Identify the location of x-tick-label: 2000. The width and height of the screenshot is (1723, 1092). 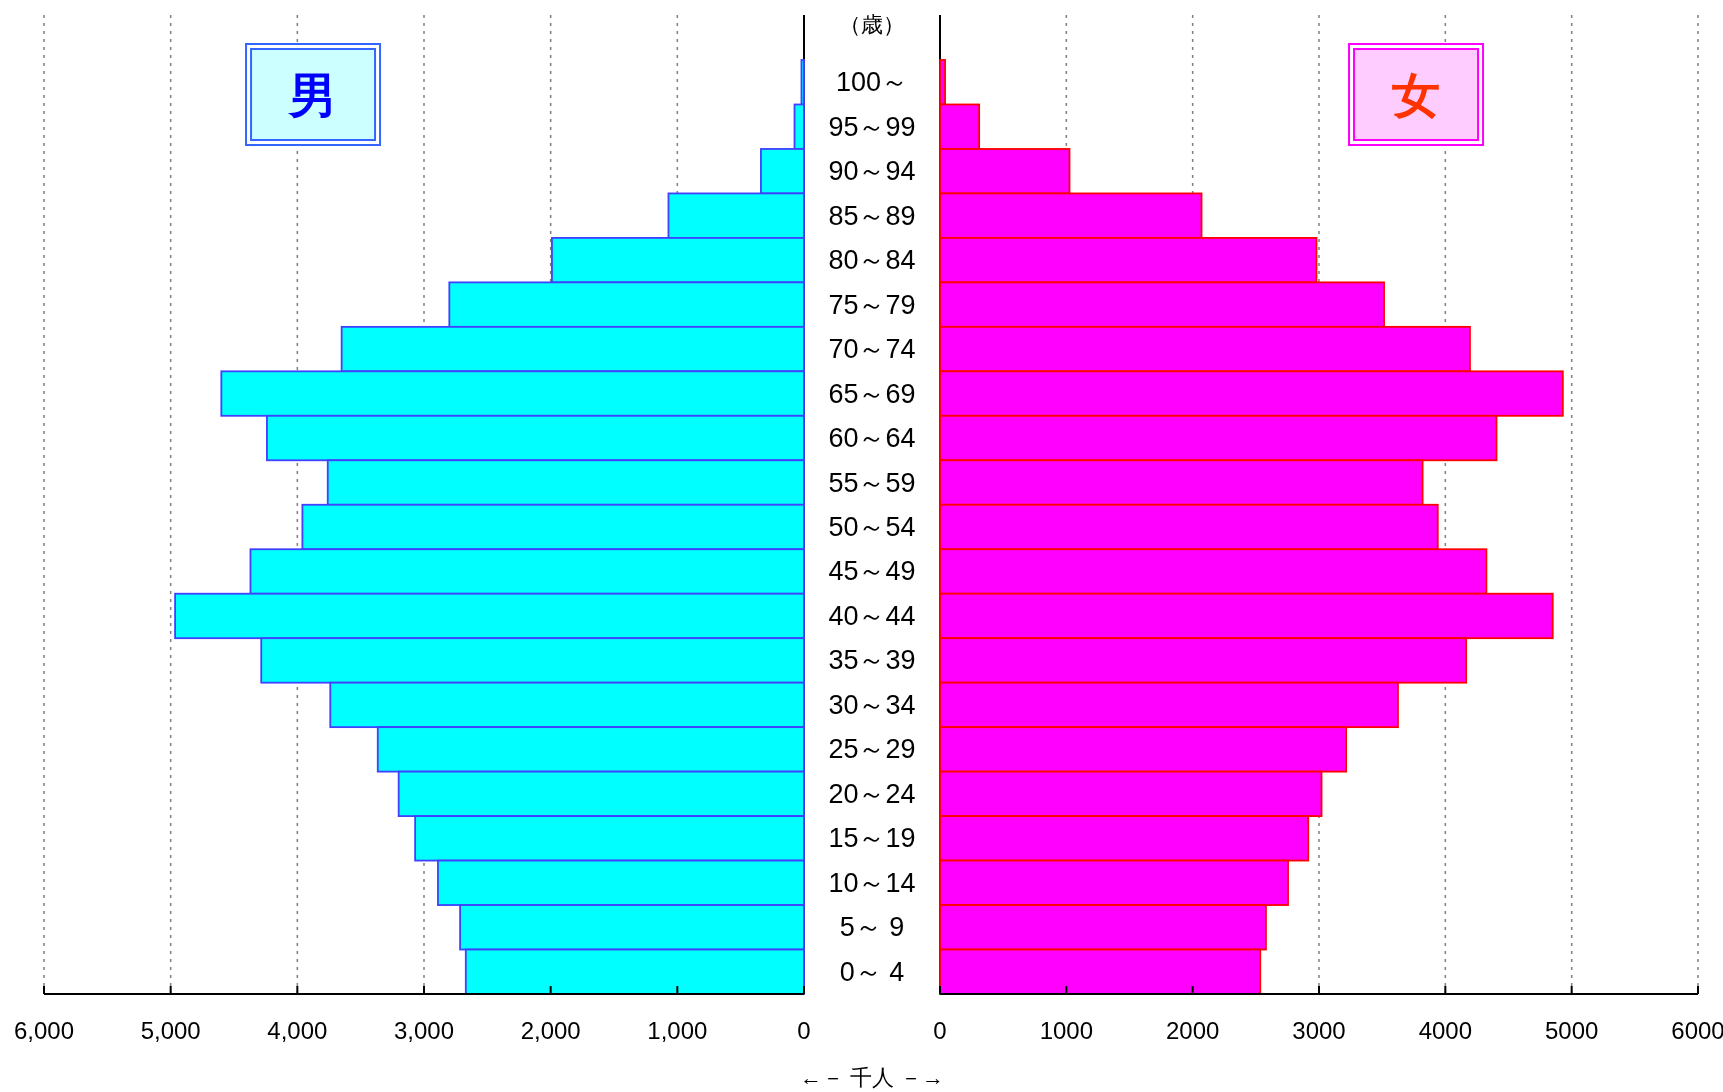
(1192, 1030).